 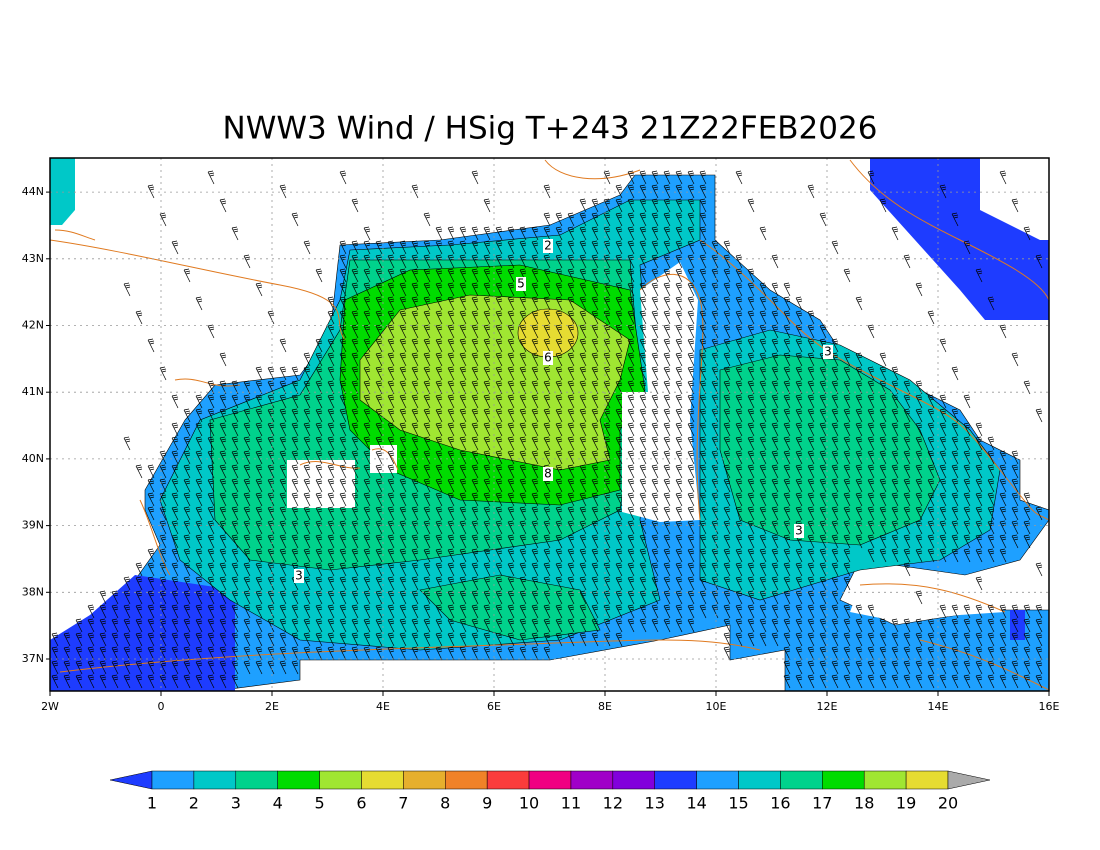 What do you see at coordinates (1049, 706) in the screenshot?
I see `x-tick-label: 16E` at bounding box center [1049, 706].